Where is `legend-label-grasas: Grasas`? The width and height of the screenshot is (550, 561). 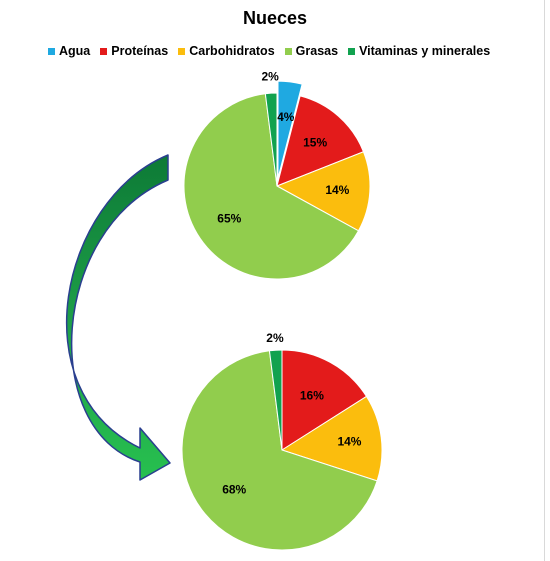
legend-label-grasas: Grasas is located at coordinates (317, 51).